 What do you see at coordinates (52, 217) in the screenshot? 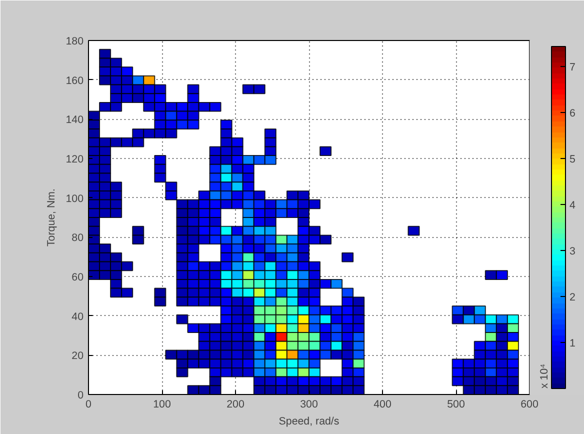
I see `y-axis-title: Torque, Nm.` at bounding box center [52, 217].